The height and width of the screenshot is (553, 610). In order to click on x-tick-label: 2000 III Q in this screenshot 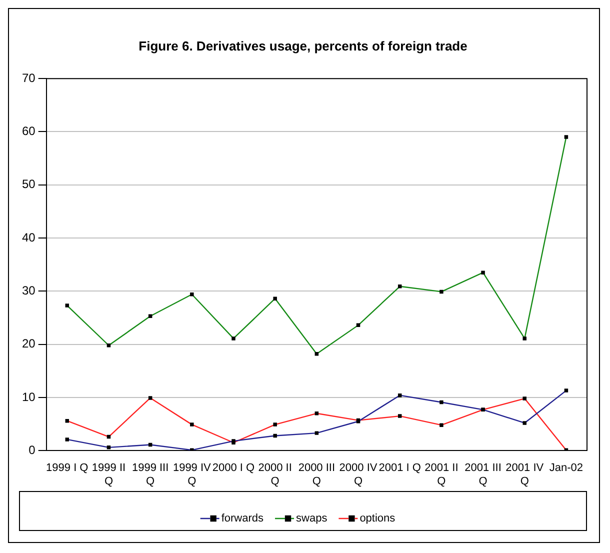, I will do `click(317, 475)`.